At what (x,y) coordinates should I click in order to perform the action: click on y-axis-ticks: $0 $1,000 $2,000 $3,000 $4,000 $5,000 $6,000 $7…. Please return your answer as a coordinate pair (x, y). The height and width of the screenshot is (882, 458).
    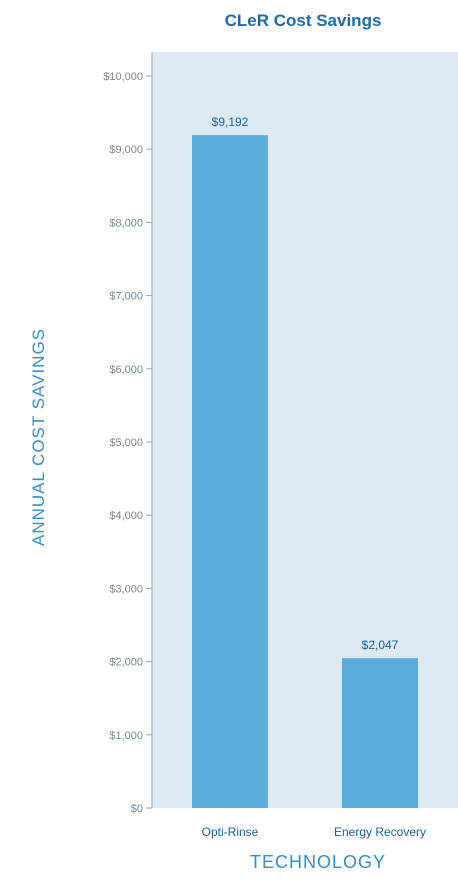
    Looking at the image, I should click on (127, 443).